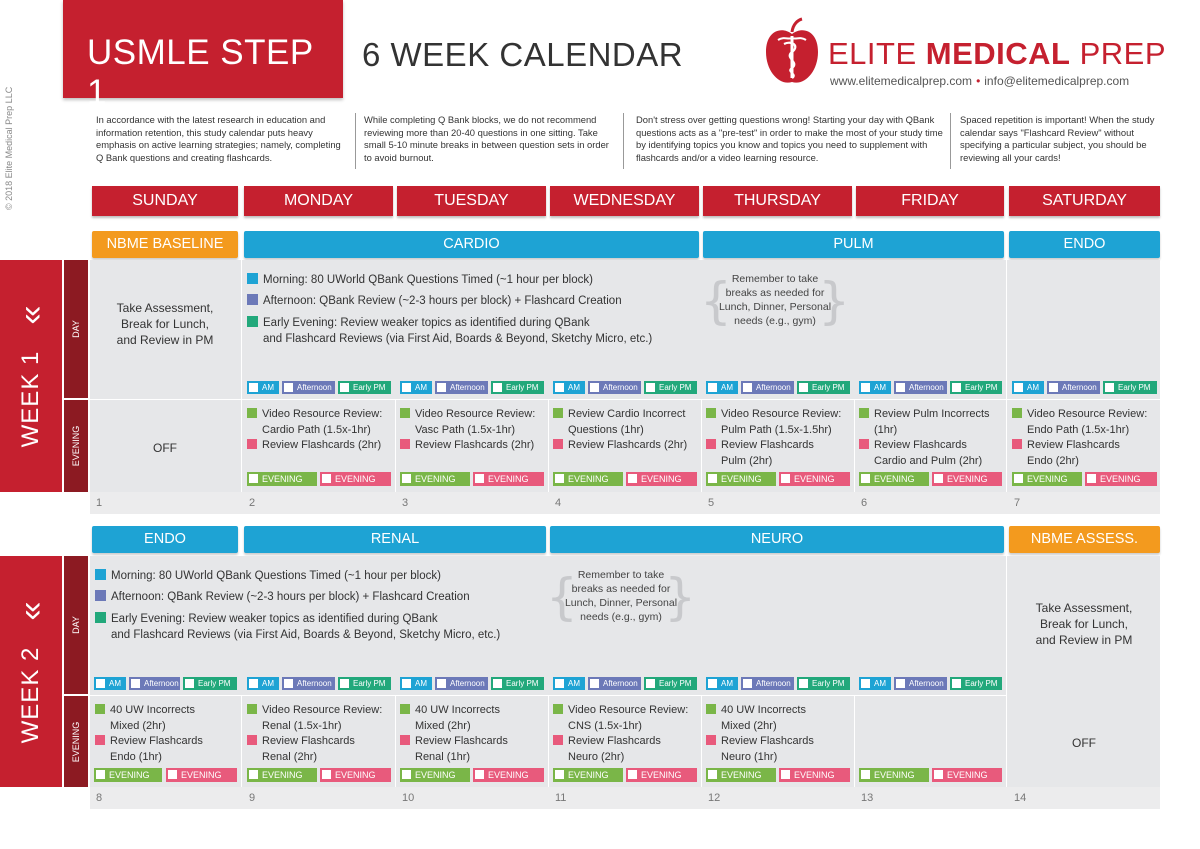  Describe the element at coordinates (31, 376) in the screenshot. I see `week-1-tab: « WEEK 1` at that location.